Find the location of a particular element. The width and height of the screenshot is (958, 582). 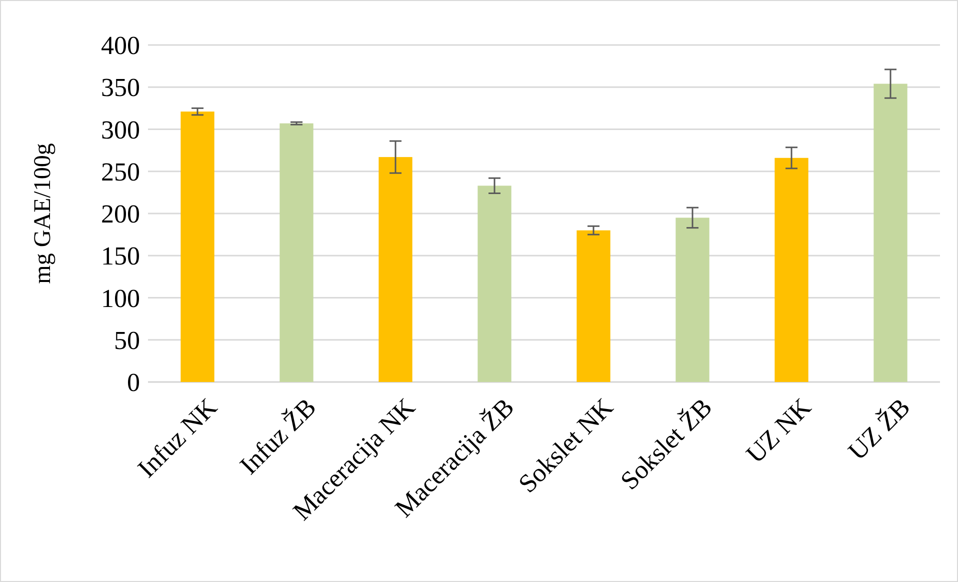

y-axis-title: mg GAE/100g is located at coordinates (43, 213).